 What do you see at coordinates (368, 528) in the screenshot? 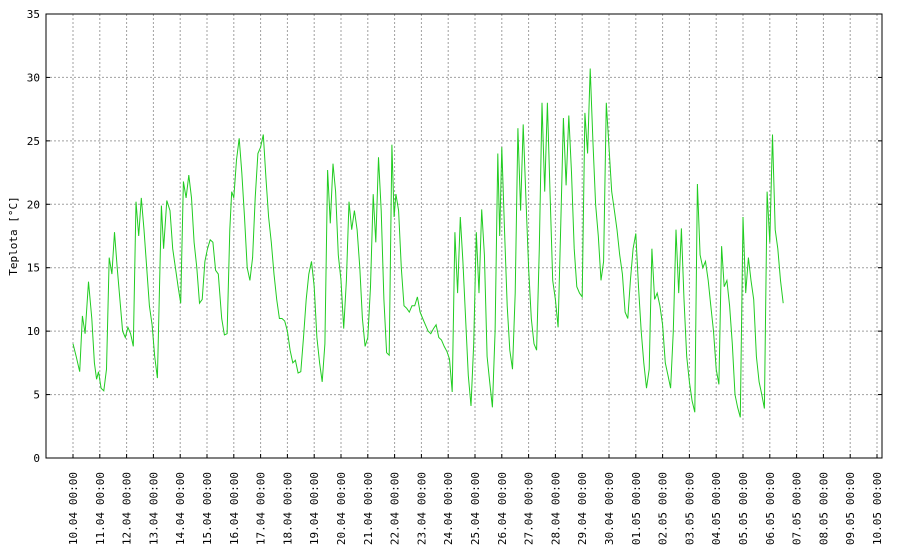
I see `x-tick-date-label: 21.04` at bounding box center [368, 528].